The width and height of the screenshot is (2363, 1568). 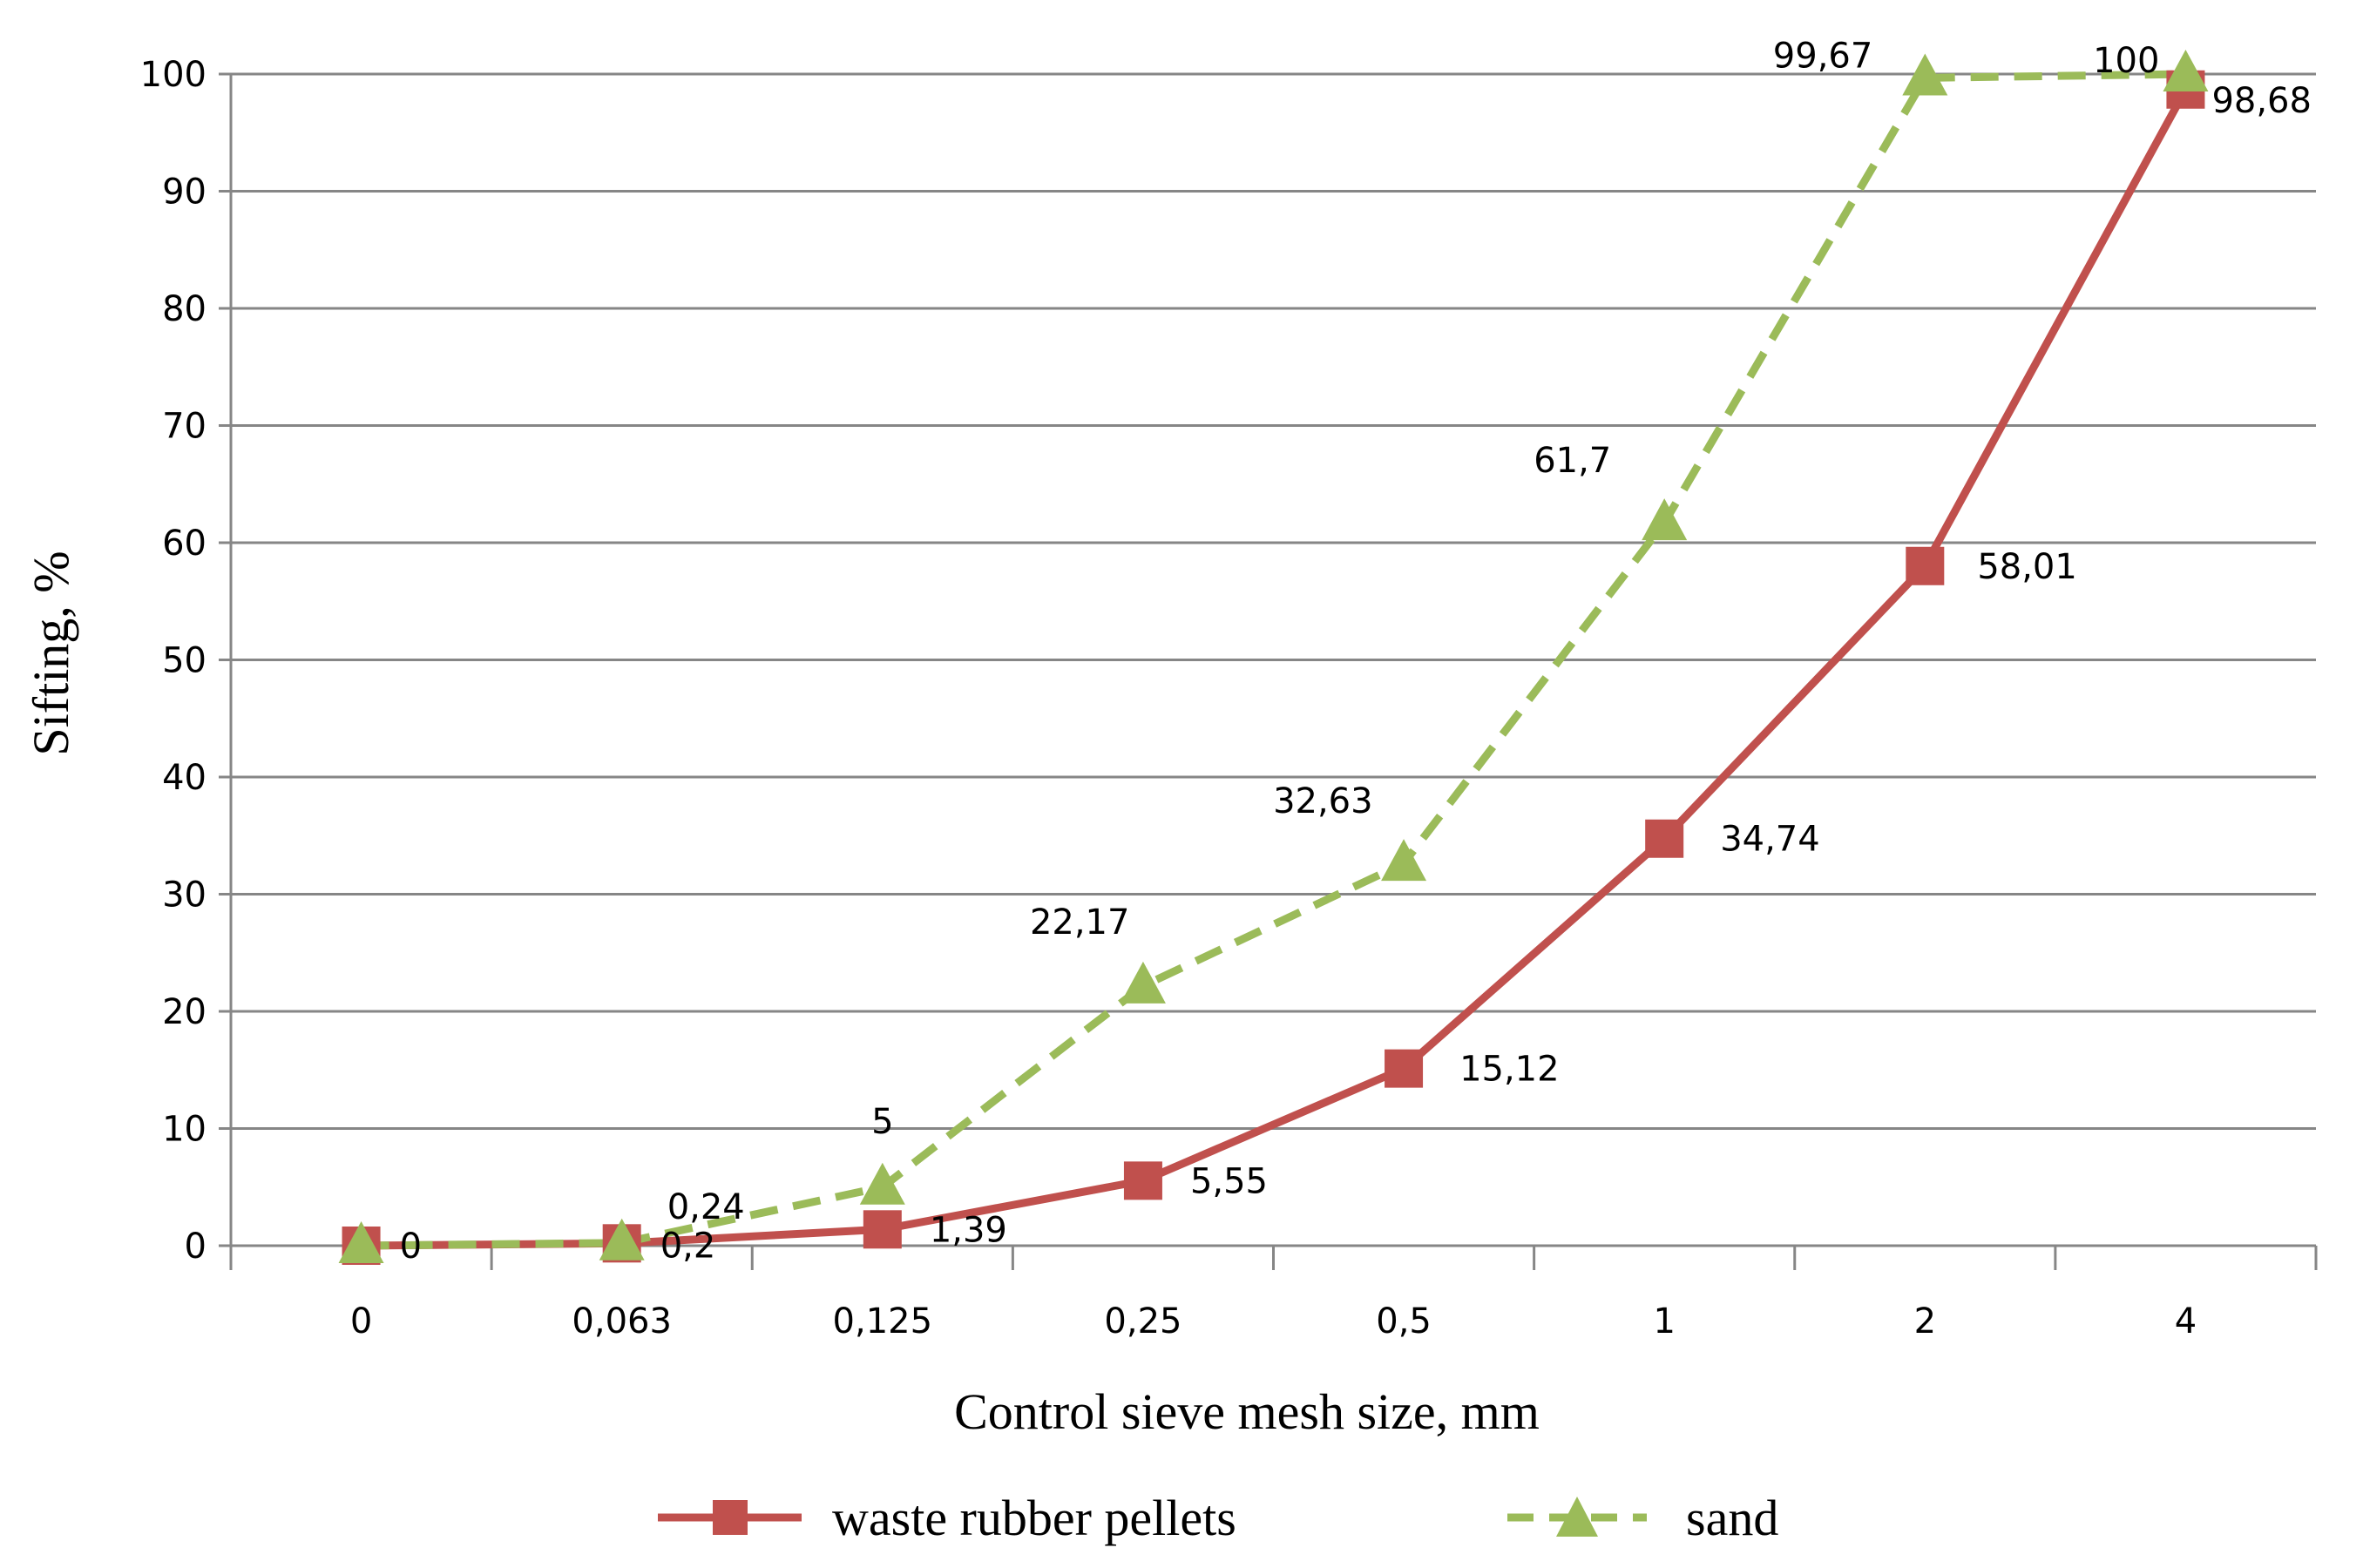 What do you see at coordinates (1732, 1518) in the screenshot?
I see `legend-label-sand: sand` at bounding box center [1732, 1518].